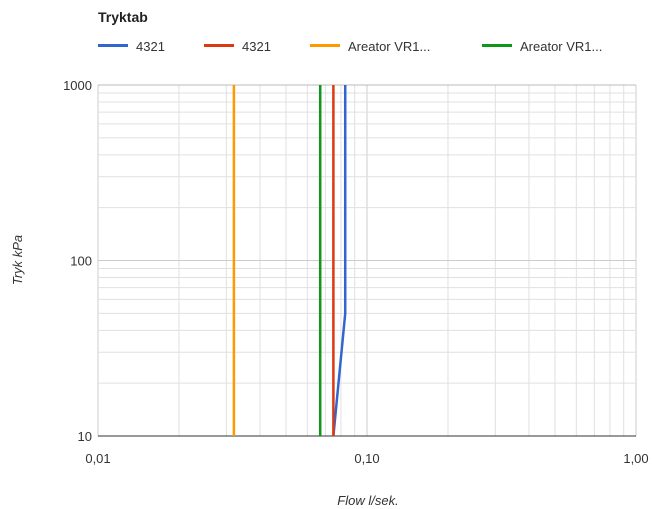 This screenshot has height=509, width=654. What do you see at coordinates (17, 260) in the screenshot?
I see `y-axis-title: Tryk kPa` at bounding box center [17, 260].